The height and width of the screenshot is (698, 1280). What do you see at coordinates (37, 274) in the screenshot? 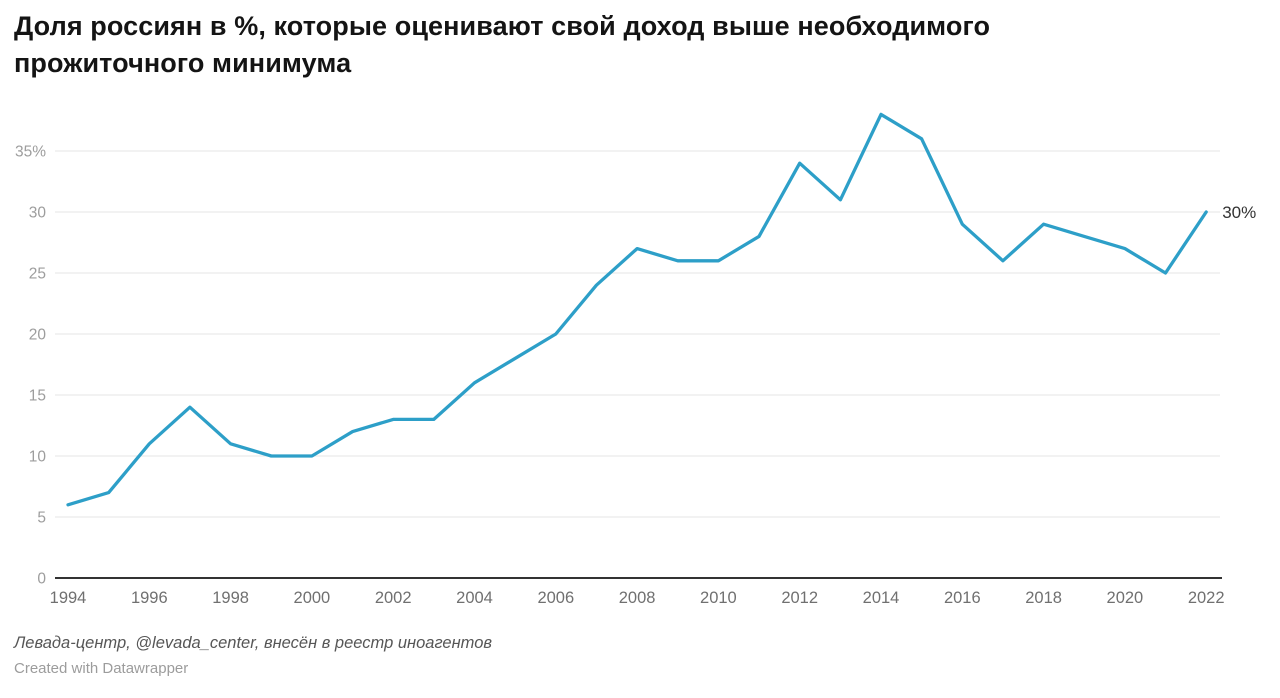
I see `y-tick-label: 25` at bounding box center [37, 274].